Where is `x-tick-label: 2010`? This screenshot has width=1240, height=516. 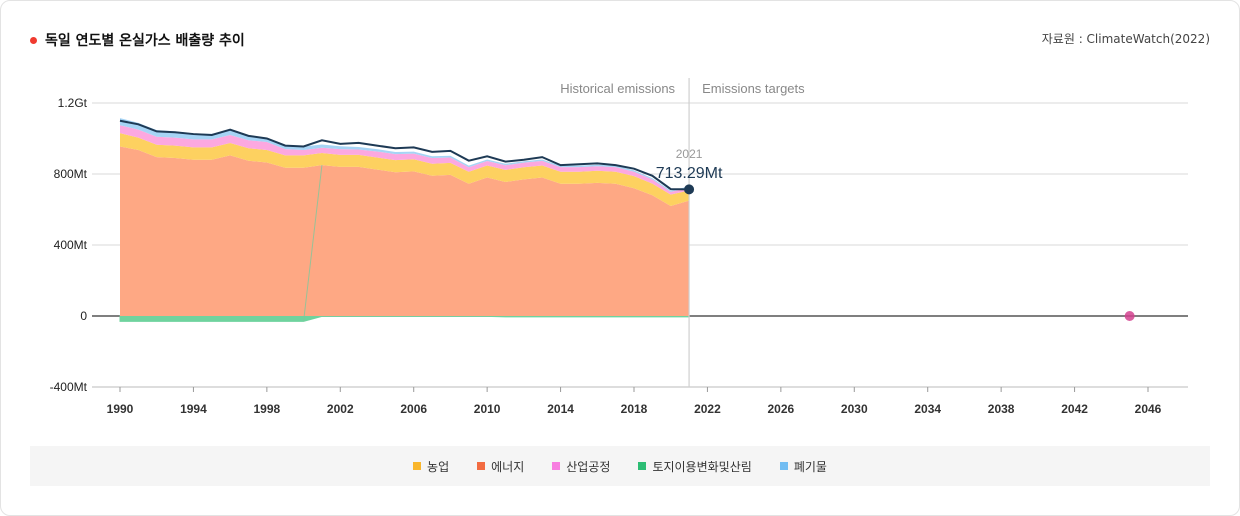 x-tick-label: 2010 is located at coordinates (487, 409).